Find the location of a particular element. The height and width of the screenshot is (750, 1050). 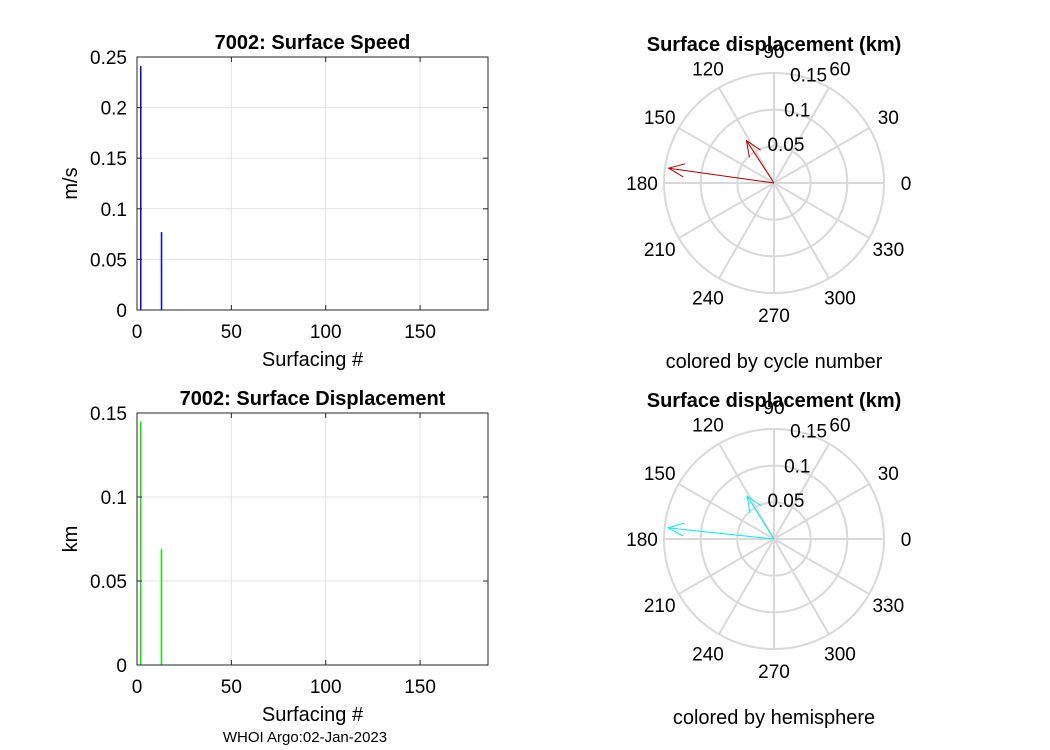

y-axis-label: km is located at coordinates (71, 539).